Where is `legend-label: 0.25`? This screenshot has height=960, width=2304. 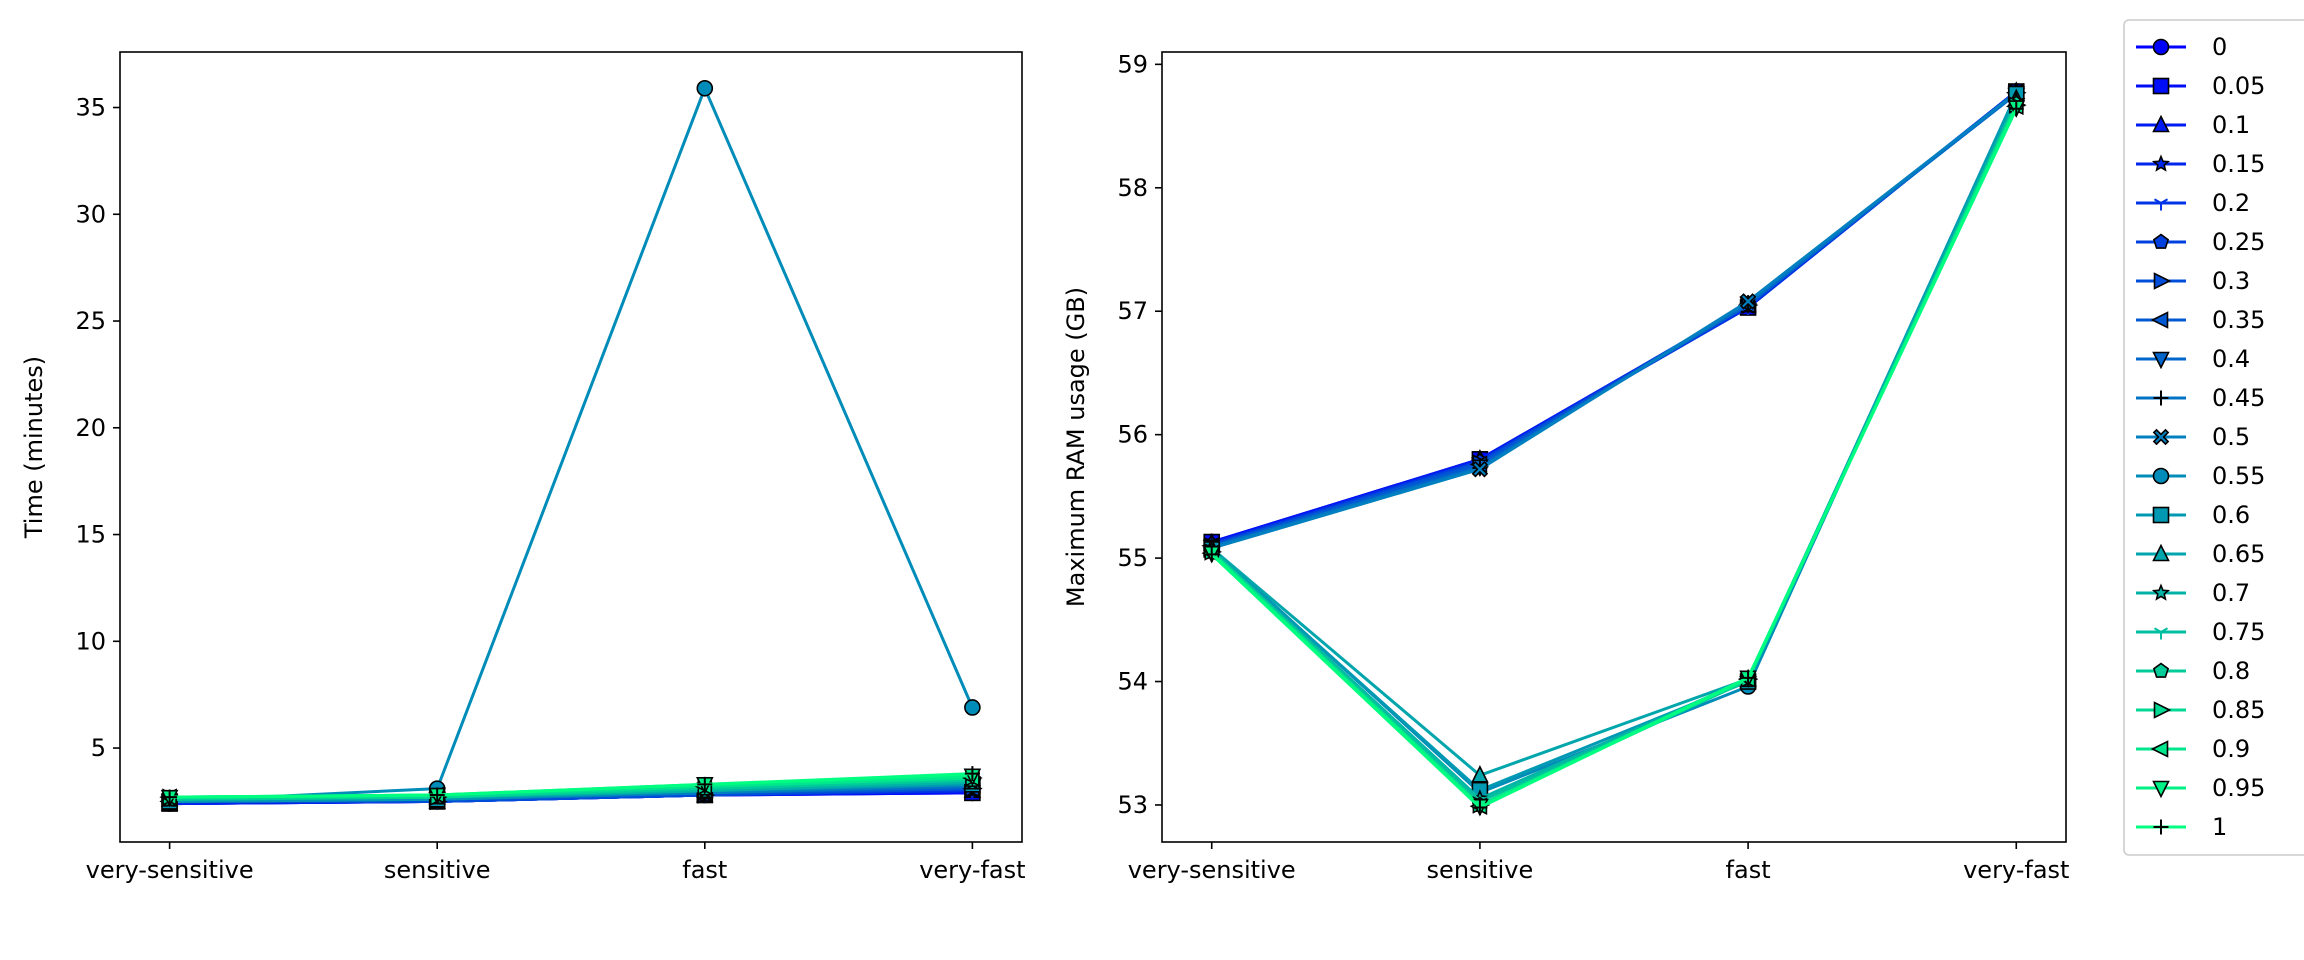 legend-label: 0.25 is located at coordinates (2238, 242).